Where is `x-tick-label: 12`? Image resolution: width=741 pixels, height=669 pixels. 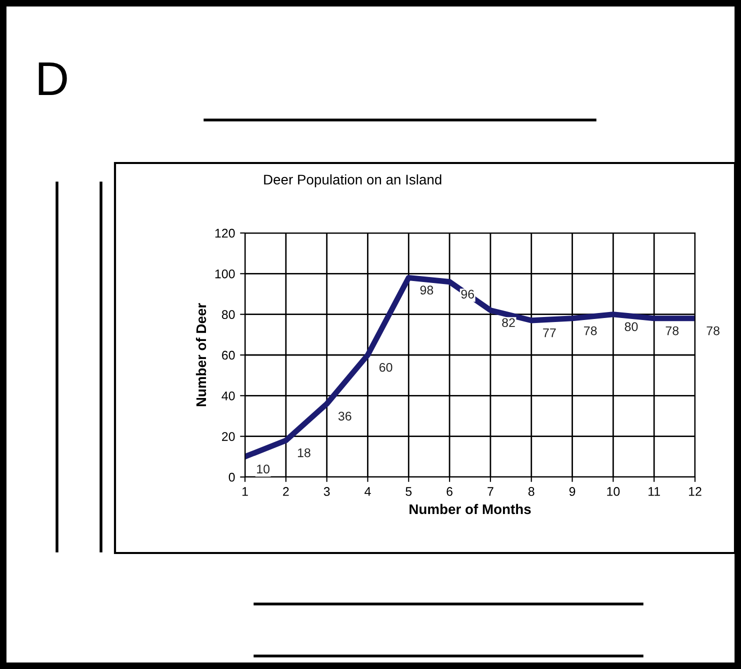 x-tick-label: 12 is located at coordinates (695, 491).